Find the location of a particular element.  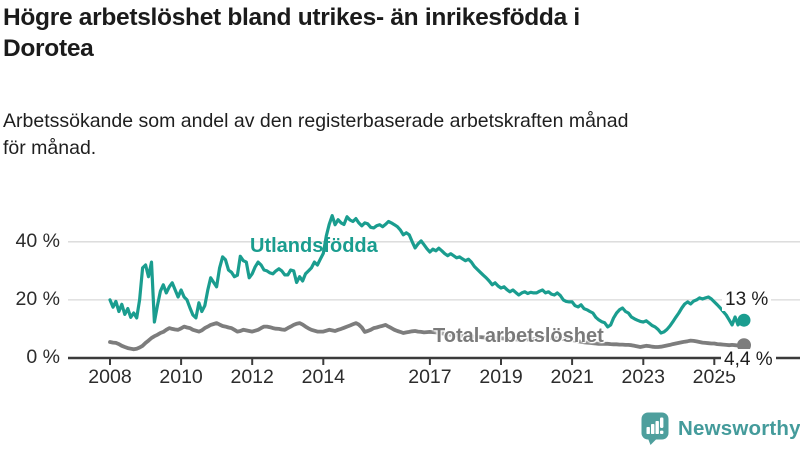

chart-subtitle-line2: för månad. is located at coordinates (50, 148).